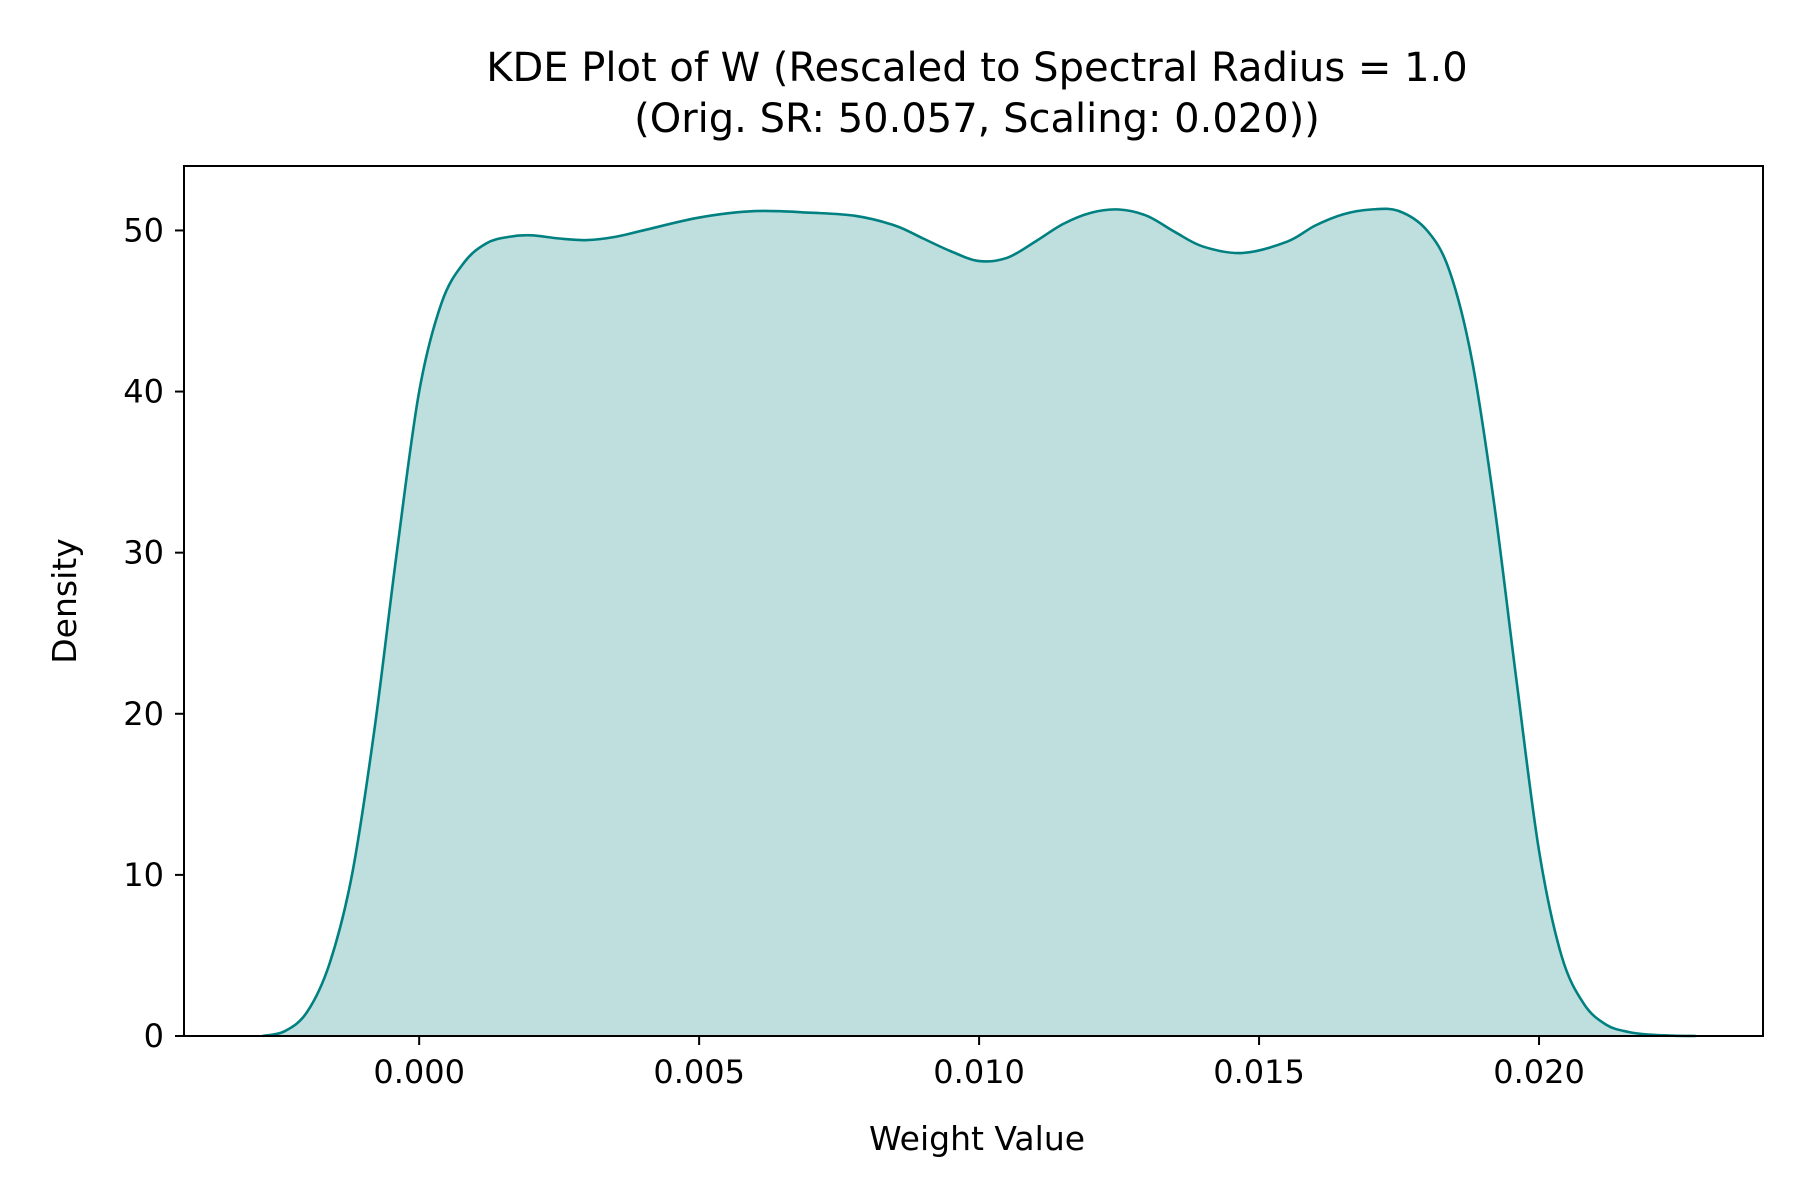 The image size is (1800, 1200). What do you see at coordinates (699, 1072) in the screenshot?
I see `x-tick-label: 0.005` at bounding box center [699, 1072].